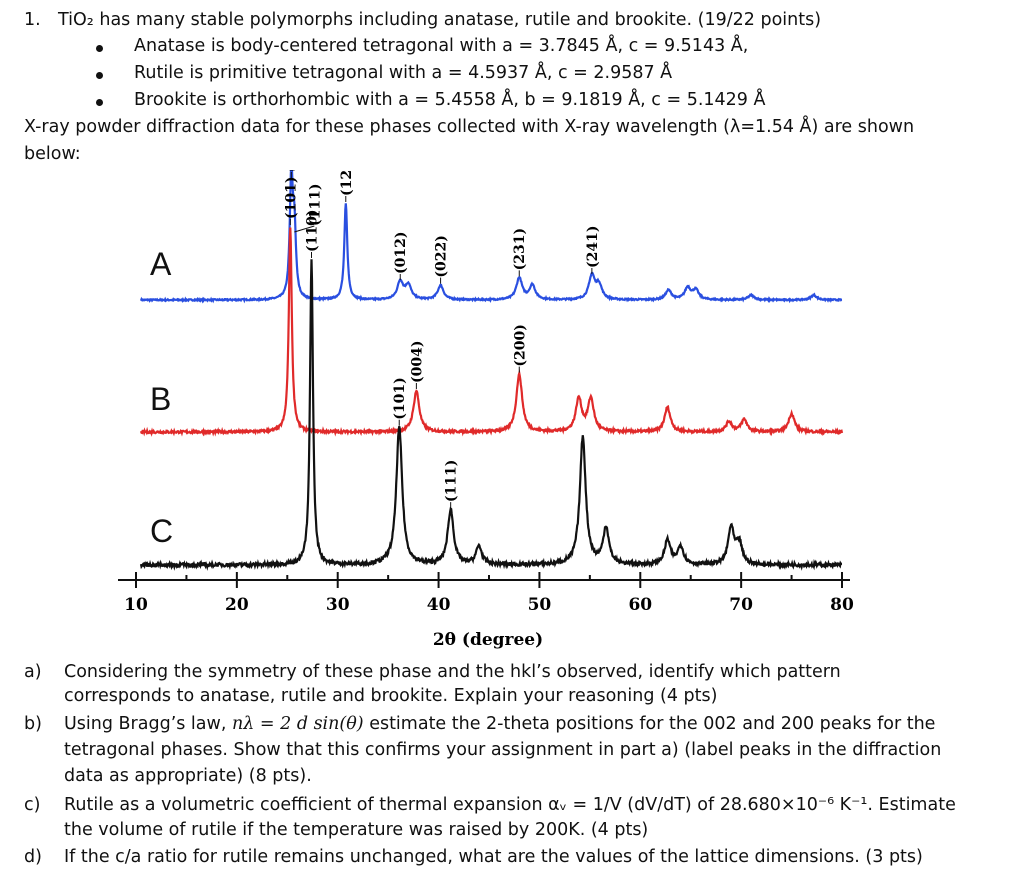 This screenshot has width=1024, height=872. What do you see at coordinates (297, 724) in the screenshot?
I see `bragg-formula: nλ = 2 d sin(θ)` at bounding box center [297, 724].